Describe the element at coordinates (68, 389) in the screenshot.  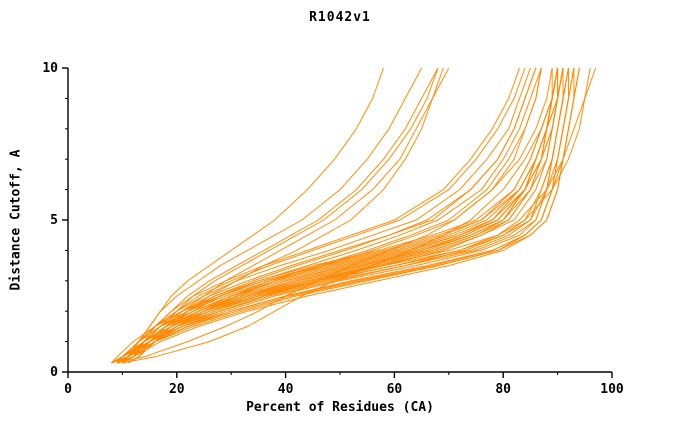
I see `x-tick-label: 0` at that location.